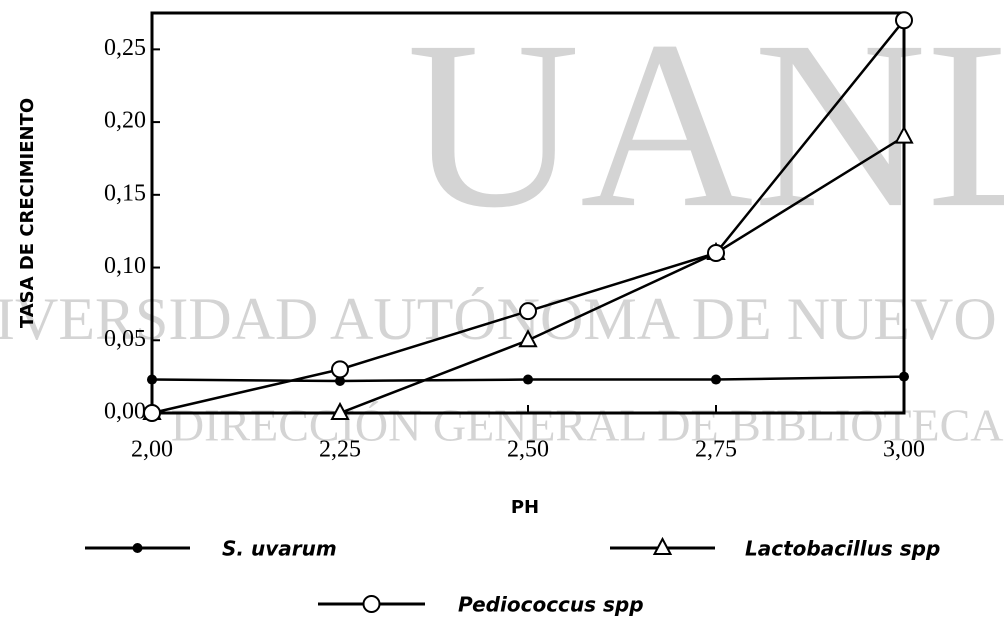 Image resolution: width=1004 pixels, height=624 pixels. What do you see at coordinates (528, 450) in the screenshot?
I see `x-tick-label: 2,50` at bounding box center [528, 450].